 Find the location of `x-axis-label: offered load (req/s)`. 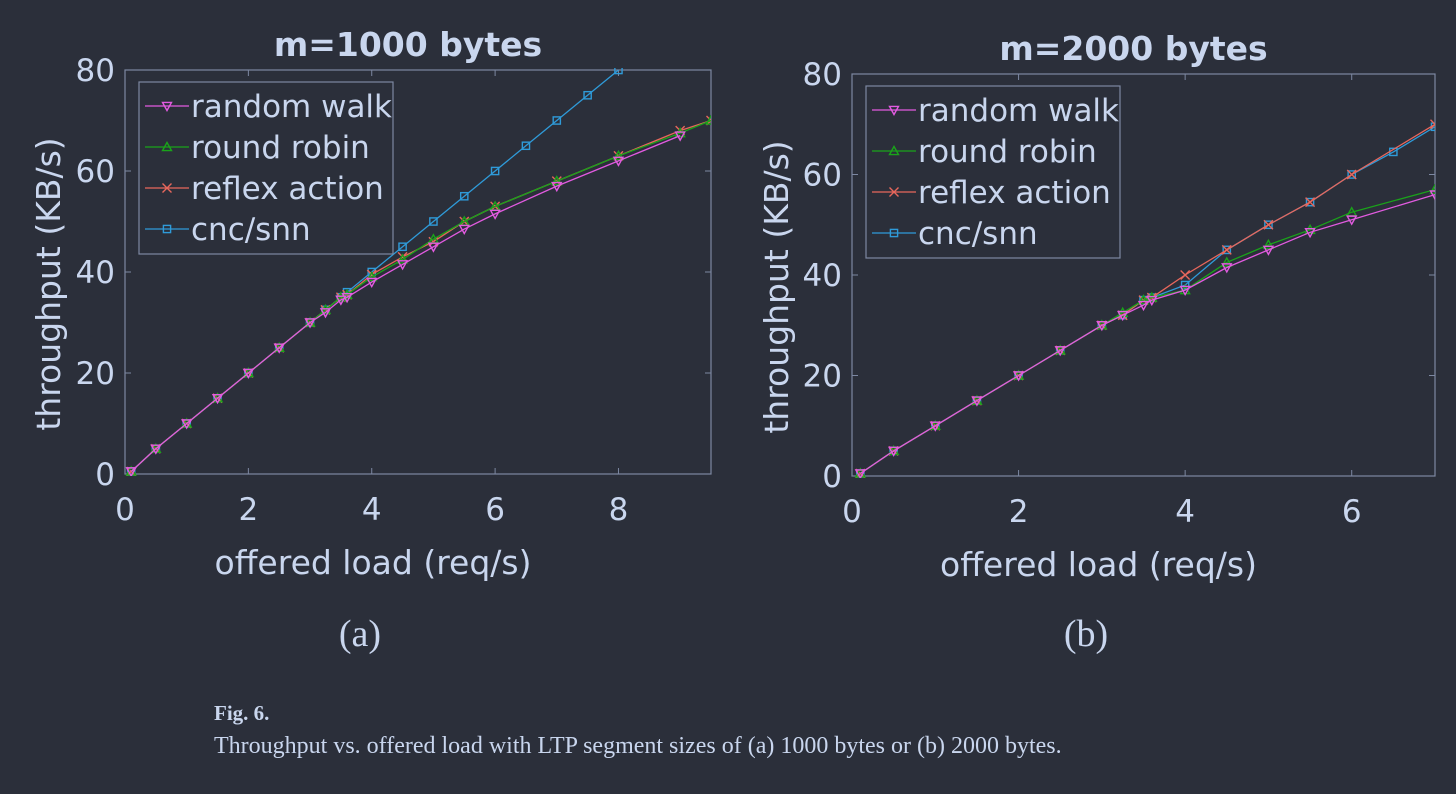

x-axis-label: offered load (req/s) is located at coordinates (1098, 564).